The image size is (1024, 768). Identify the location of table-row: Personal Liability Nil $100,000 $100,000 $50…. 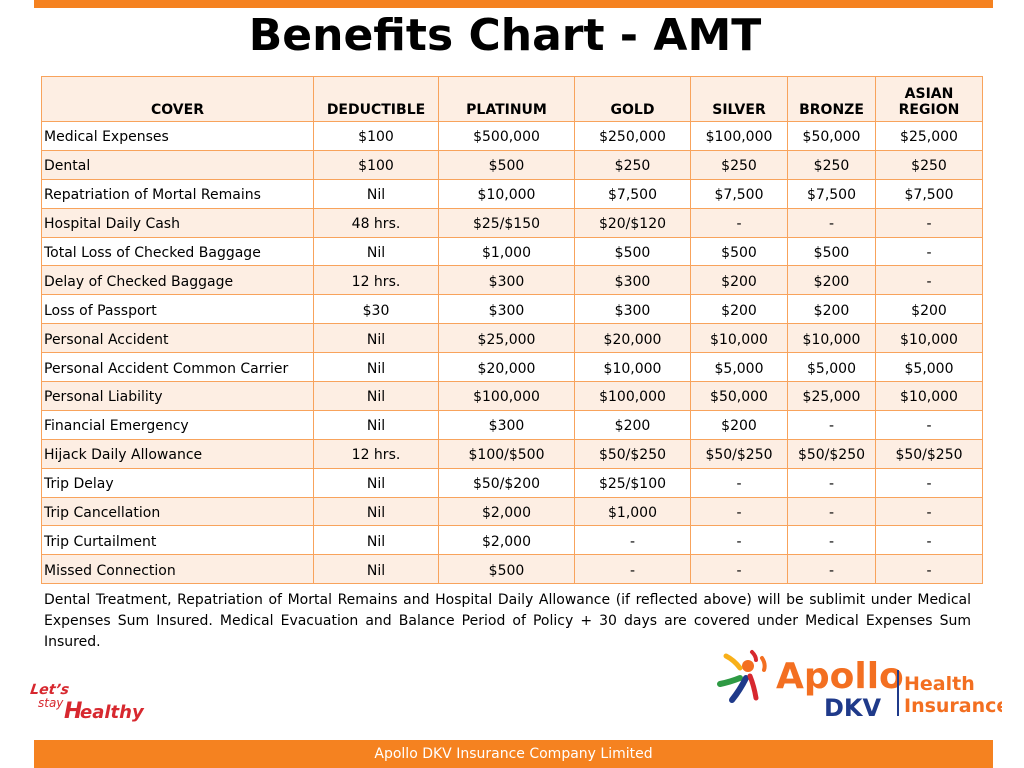
(512, 396).